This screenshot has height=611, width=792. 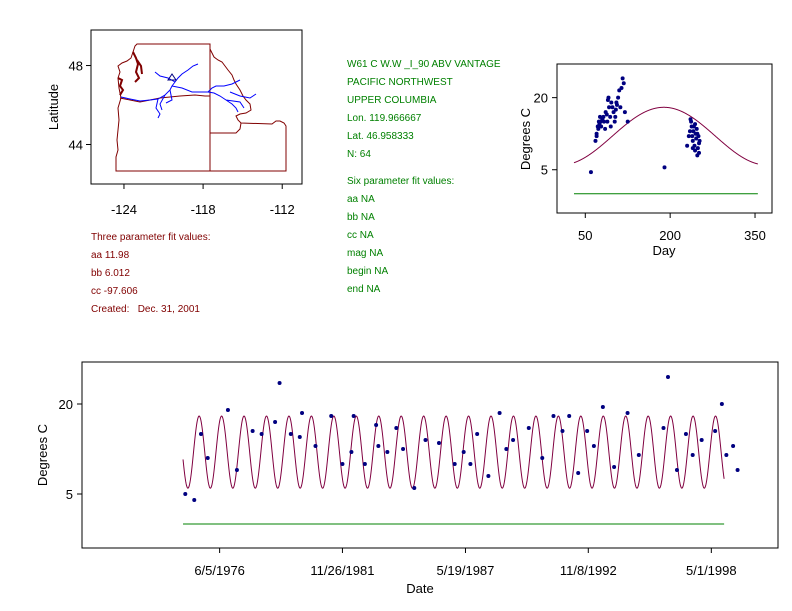 I want to click on seasonal-x-tick-label: 350, so click(x=755, y=235).